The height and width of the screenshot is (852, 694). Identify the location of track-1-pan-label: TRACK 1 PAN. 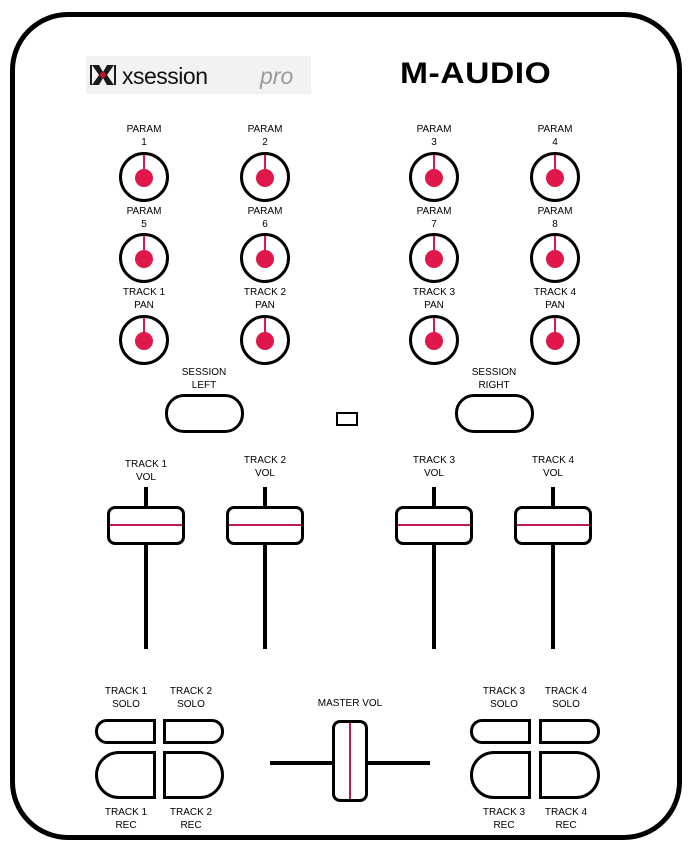
(144, 299).